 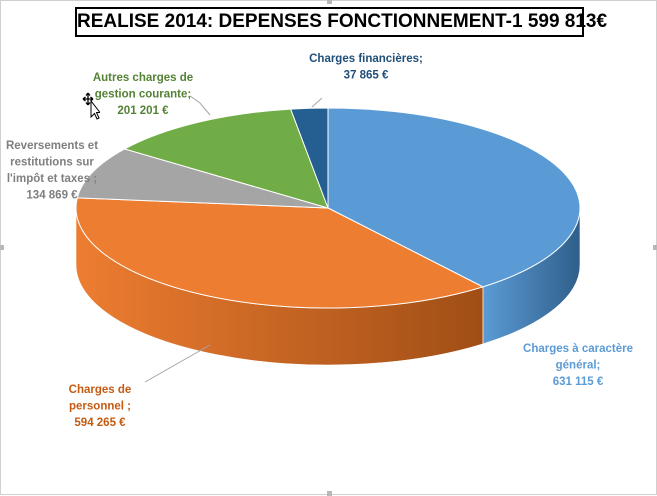 I want to click on slice-charges-de-personnel, so click(x=280, y=253).